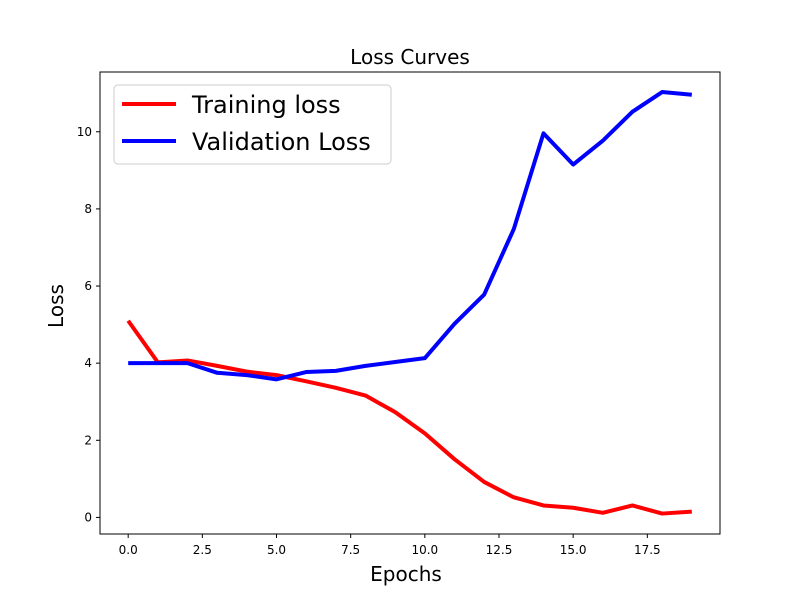 This screenshot has height=600, width=800. Describe the element at coordinates (390, 545) in the screenshot. I see `x-axis: 0.0 2.5 5.0 7.5 10.0 12.5 15.0 17.5` at that location.